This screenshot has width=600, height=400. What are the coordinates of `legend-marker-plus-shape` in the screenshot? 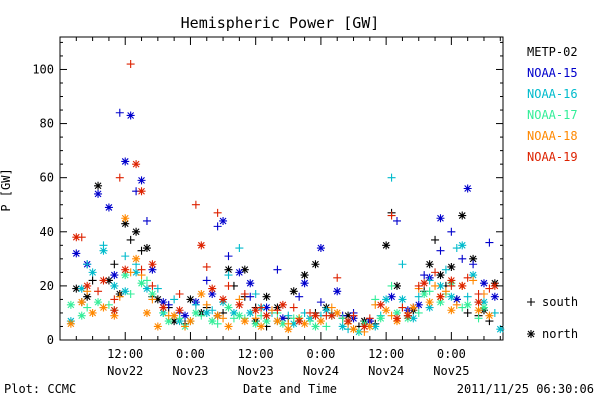 It's located at (531, 302).